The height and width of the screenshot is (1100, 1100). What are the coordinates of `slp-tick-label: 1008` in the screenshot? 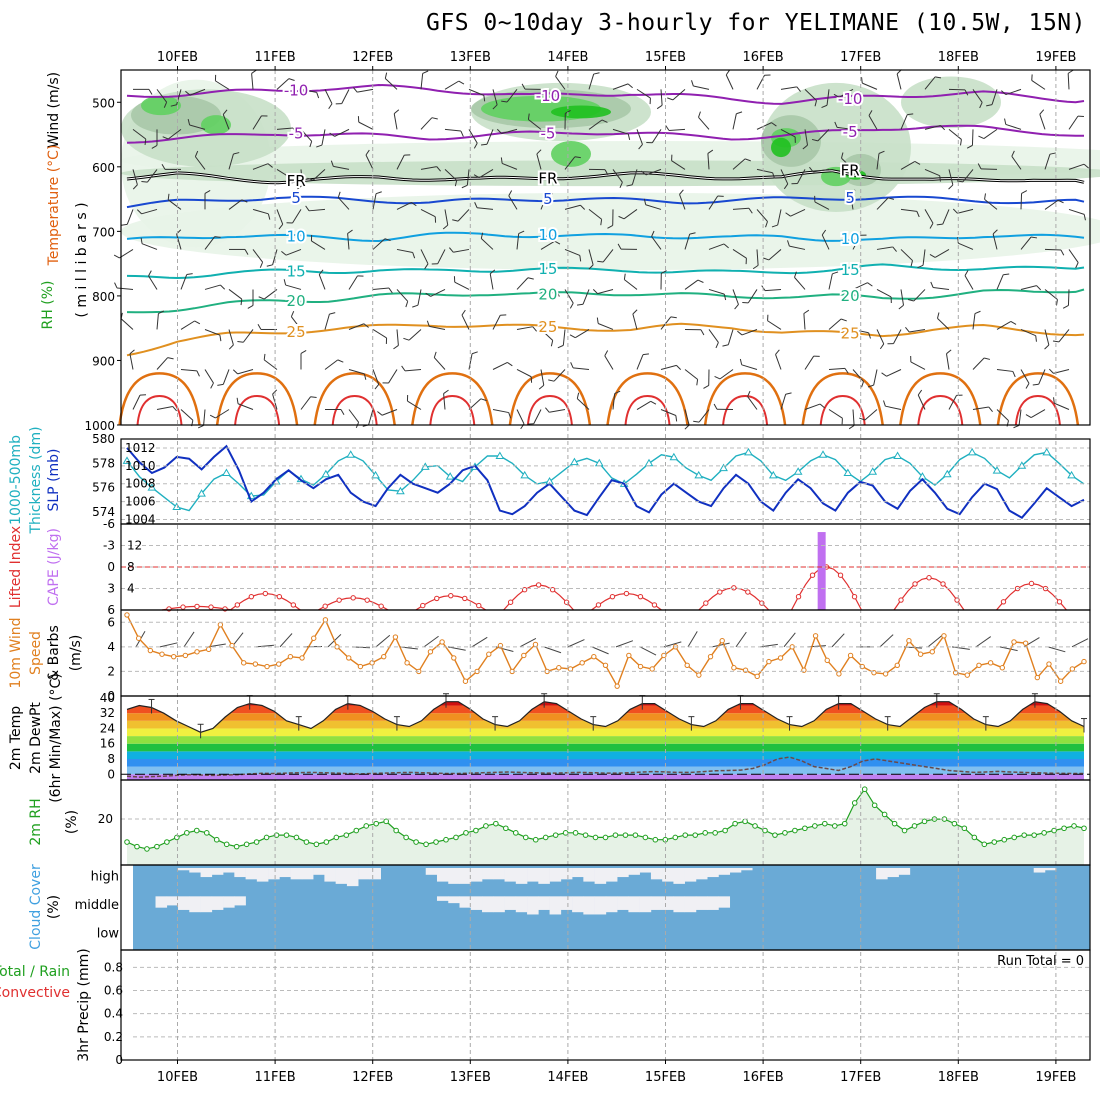 It's located at (140, 484).